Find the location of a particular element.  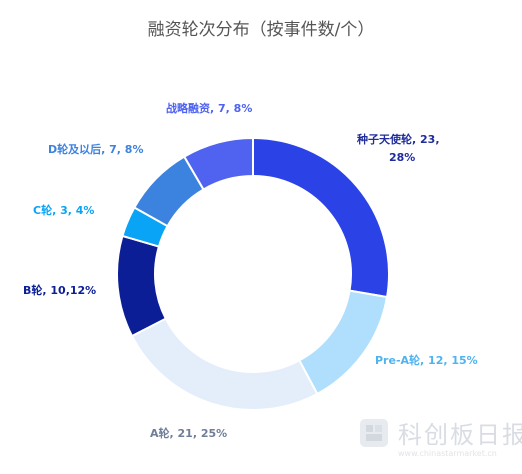

watermark: 科创板日报 www.chinastarmarket.cn is located at coordinates (441, 438).